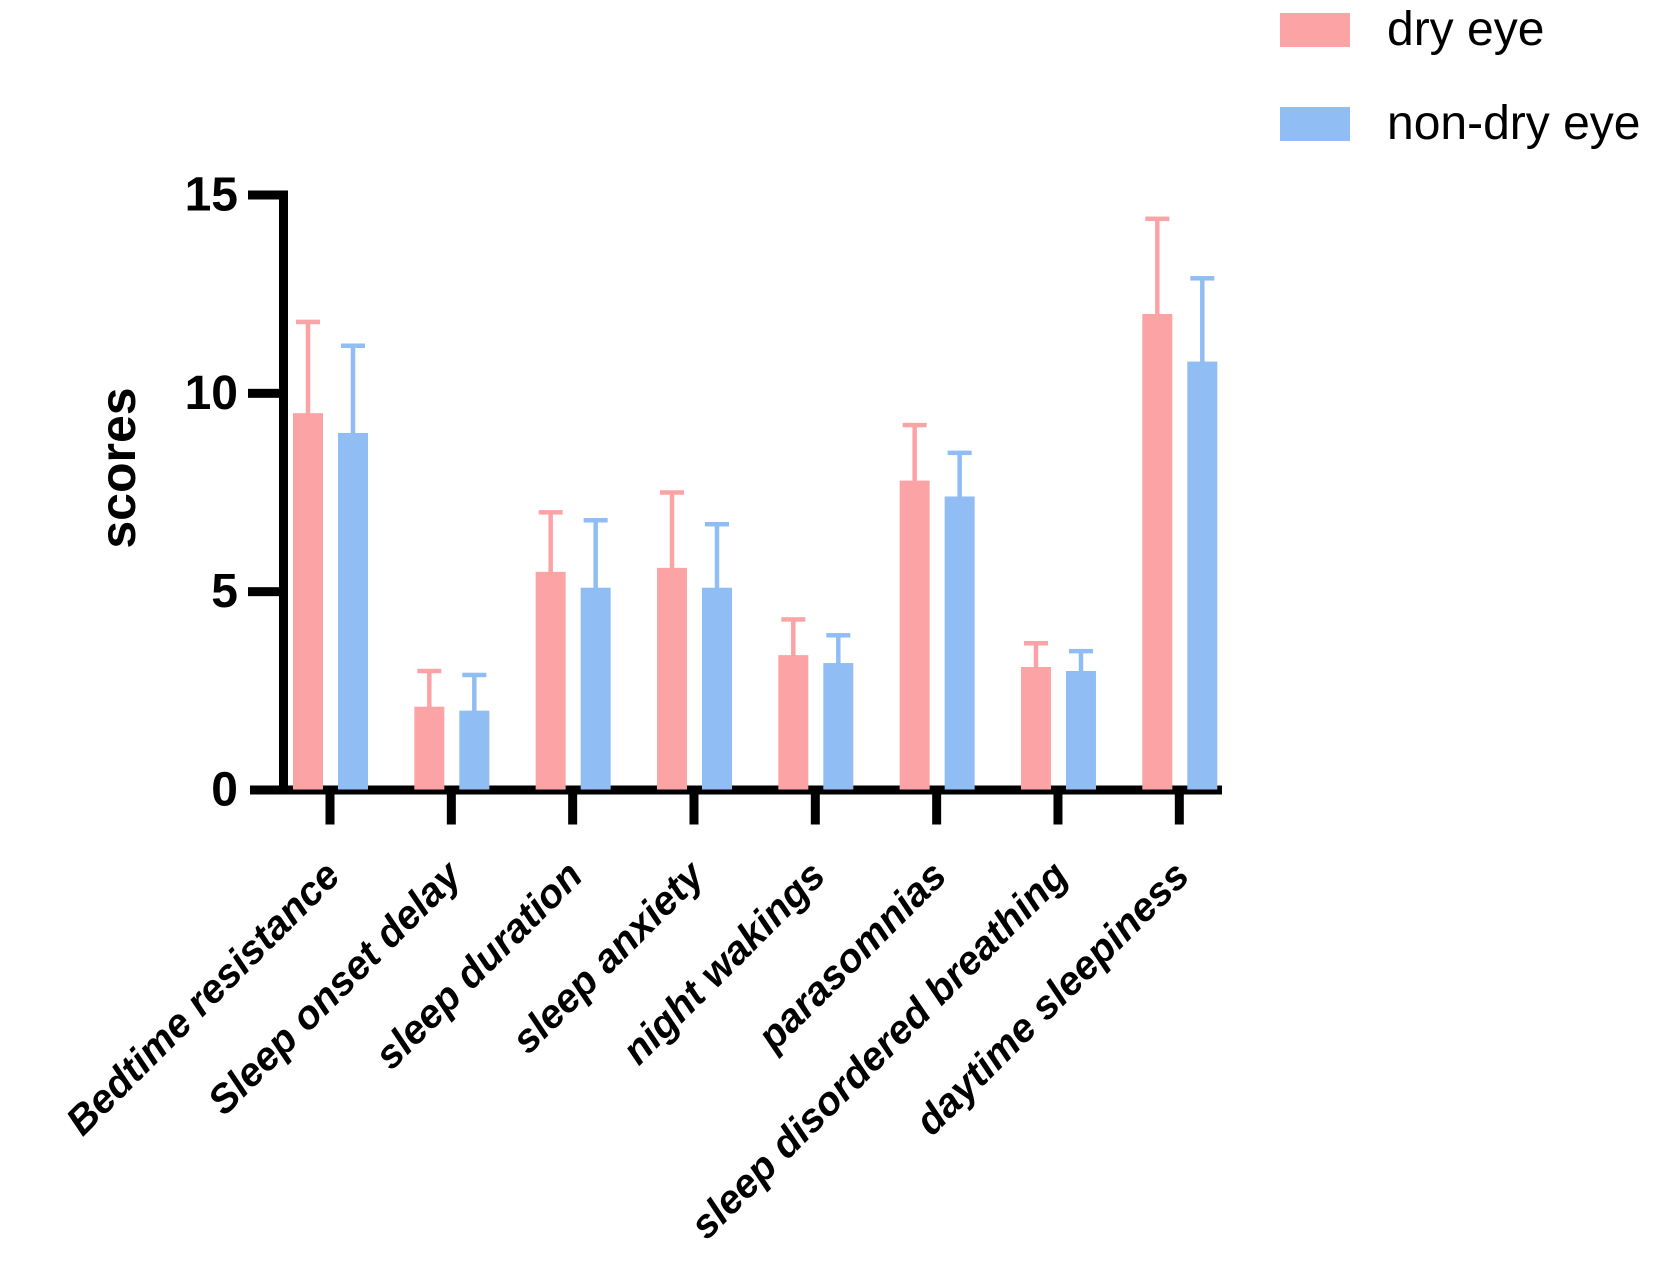 Image resolution: width=1671 pixels, height=1273 pixels. I want to click on y-tick-label-15: 15, so click(211, 194).